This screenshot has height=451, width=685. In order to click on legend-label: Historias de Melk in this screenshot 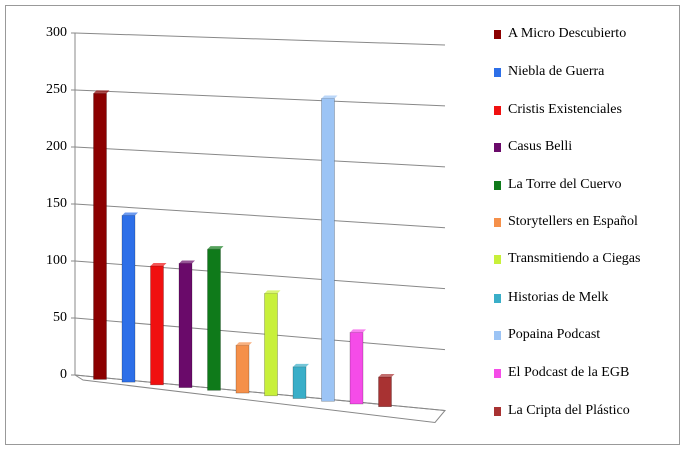, I will do `click(558, 297)`.